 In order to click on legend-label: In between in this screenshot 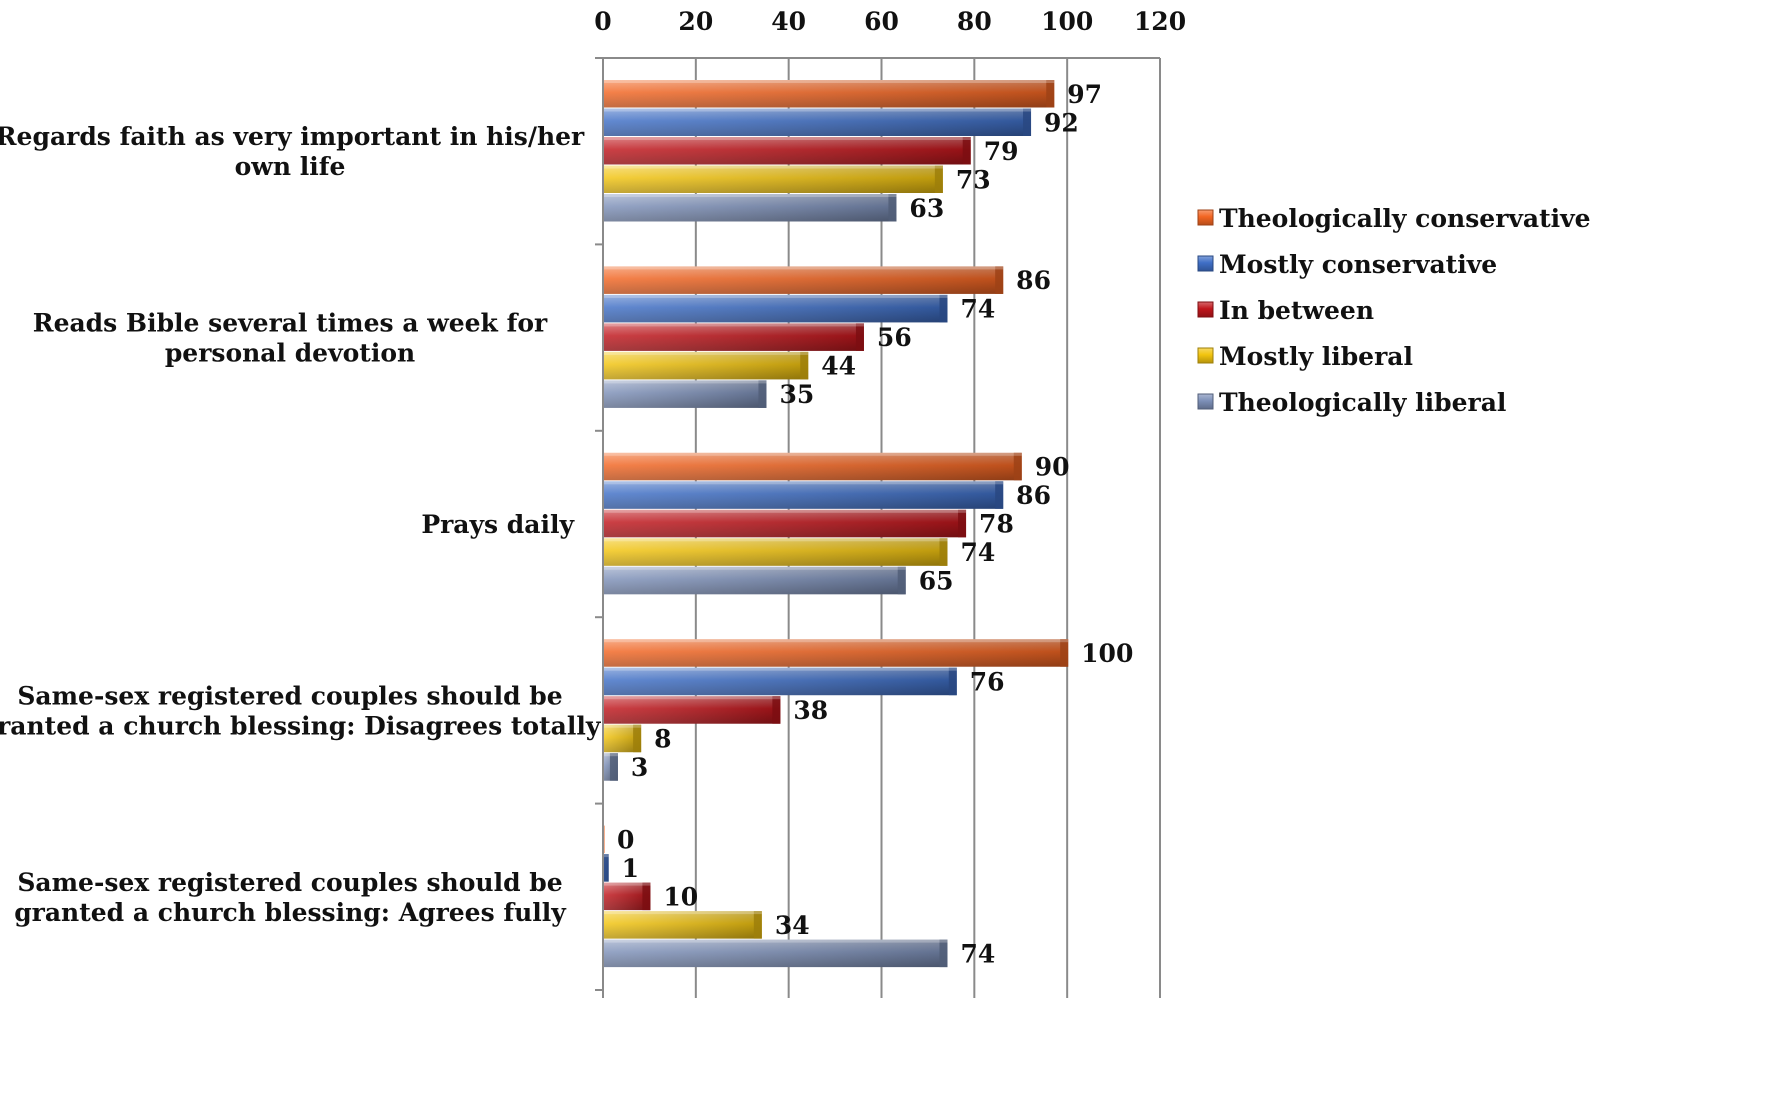, I will do `click(1296, 310)`.